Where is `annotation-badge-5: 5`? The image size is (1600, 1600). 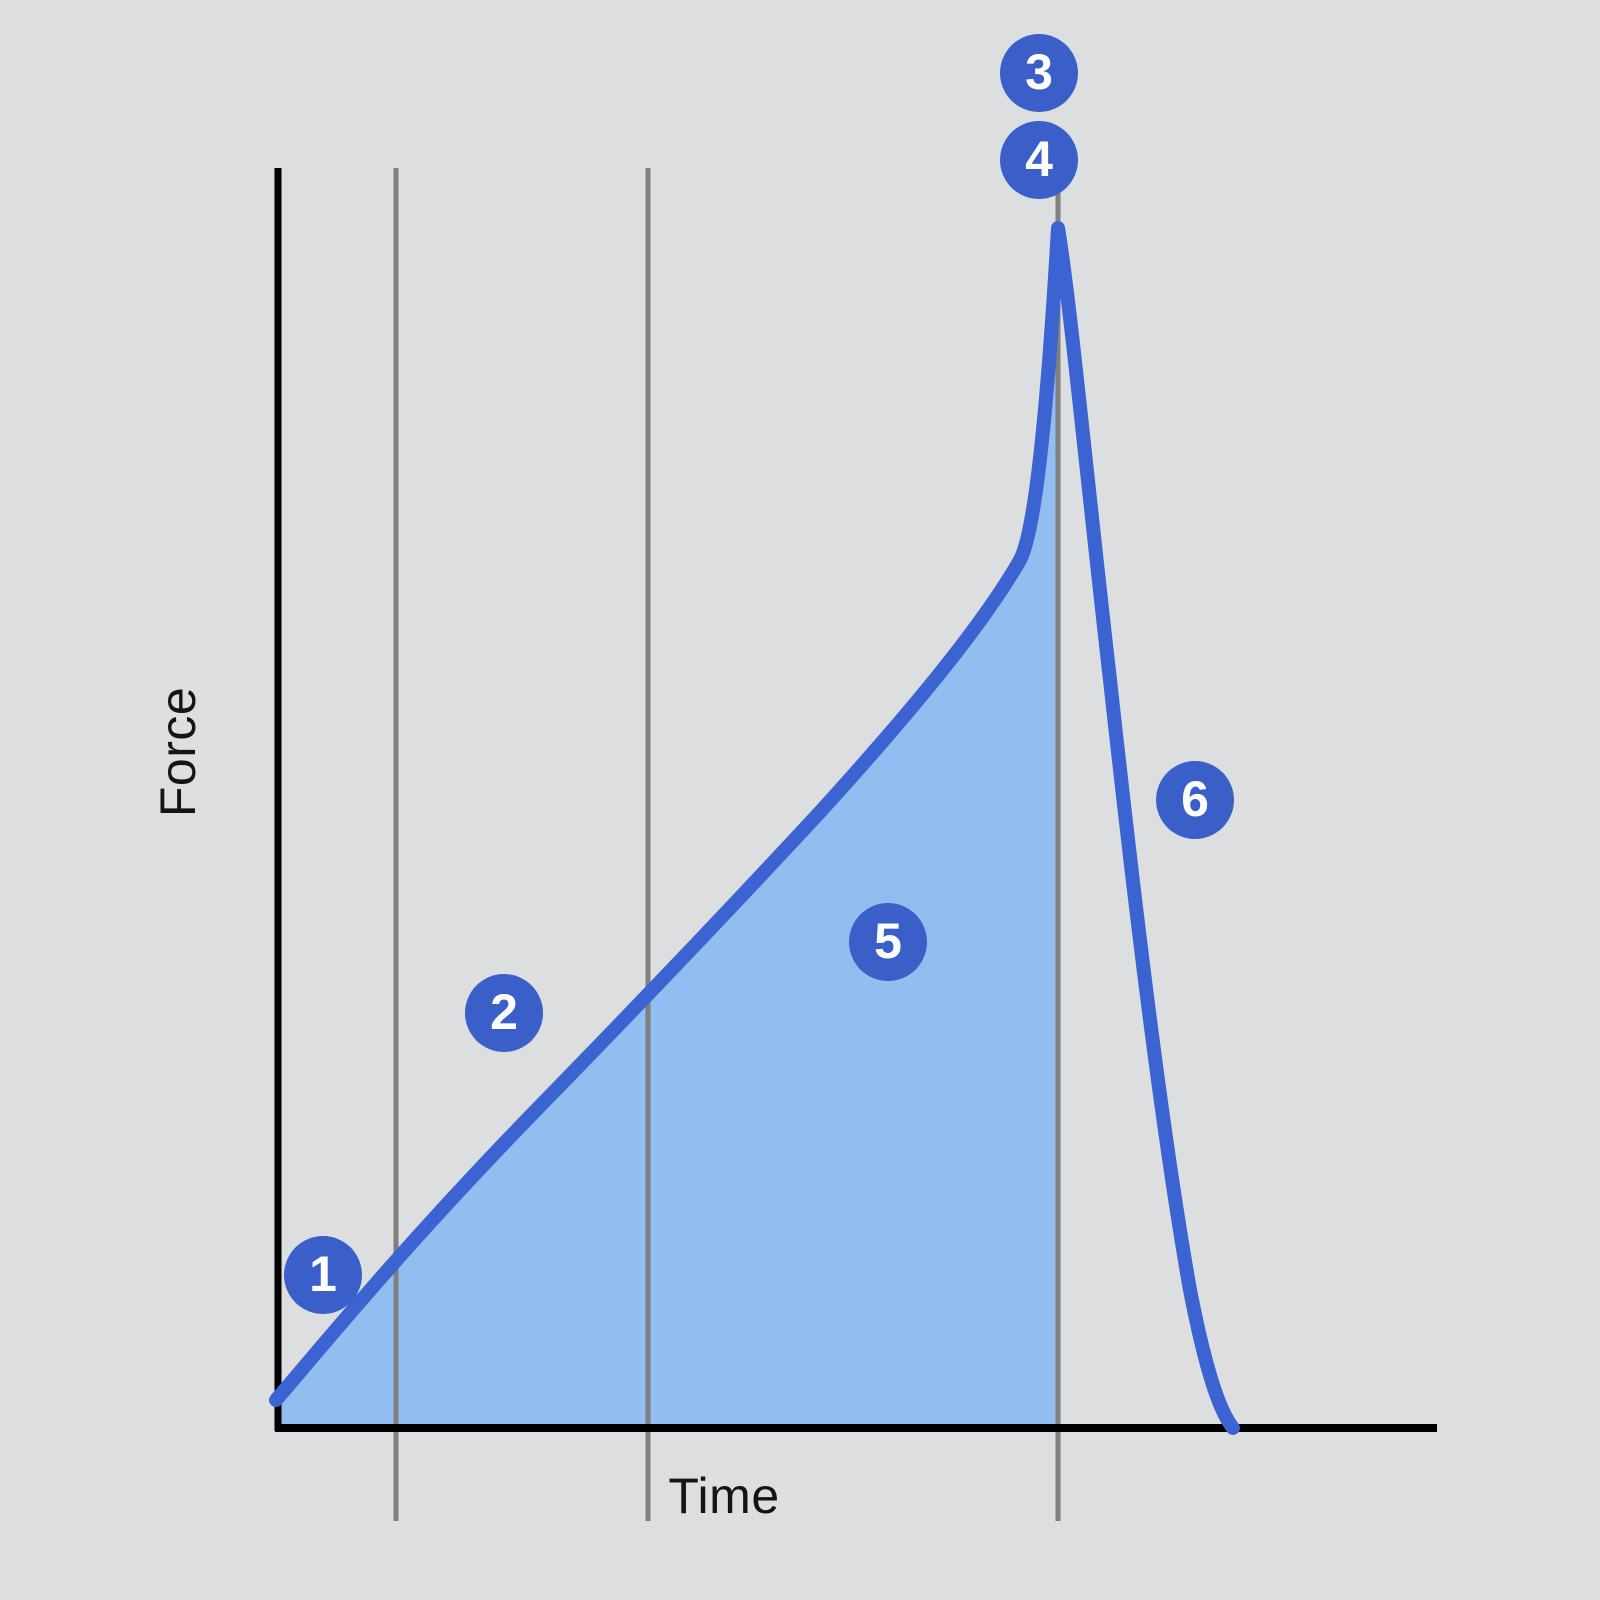 annotation-badge-5: 5 is located at coordinates (888, 942).